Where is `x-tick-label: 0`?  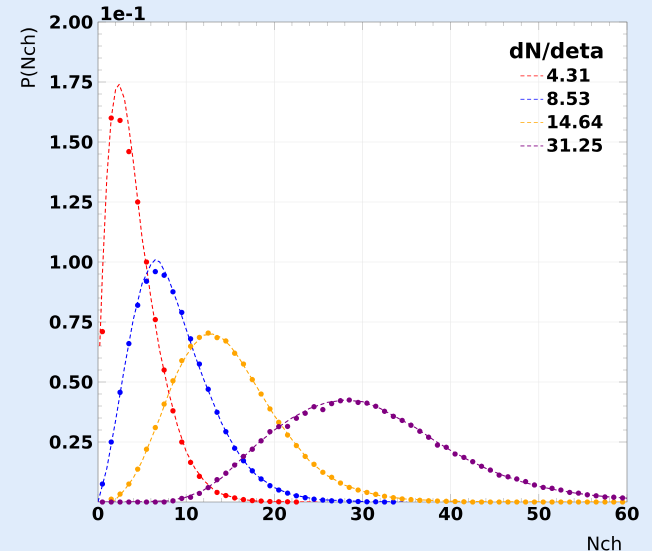 x-tick-label: 0 is located at coordinates (98, 513).